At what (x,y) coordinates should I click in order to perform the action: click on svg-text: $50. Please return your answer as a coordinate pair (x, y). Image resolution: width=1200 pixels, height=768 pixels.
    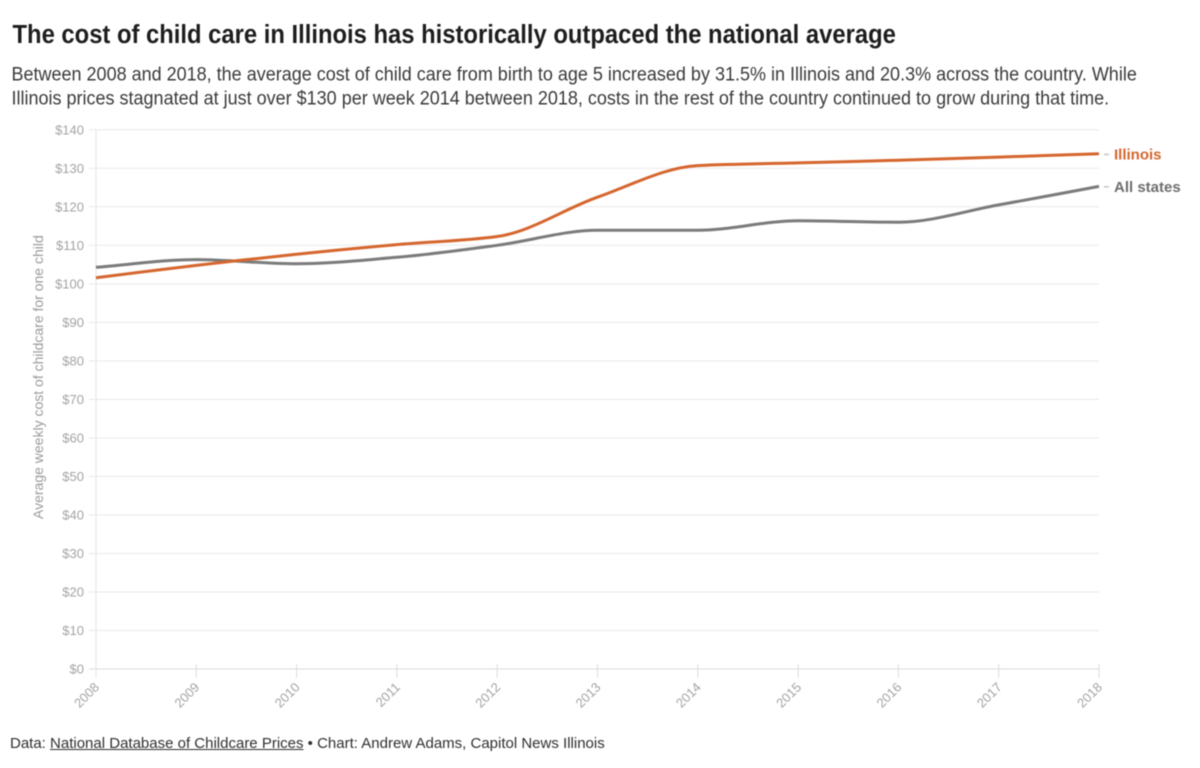
    Looking at the image, I should click on (73, 476).